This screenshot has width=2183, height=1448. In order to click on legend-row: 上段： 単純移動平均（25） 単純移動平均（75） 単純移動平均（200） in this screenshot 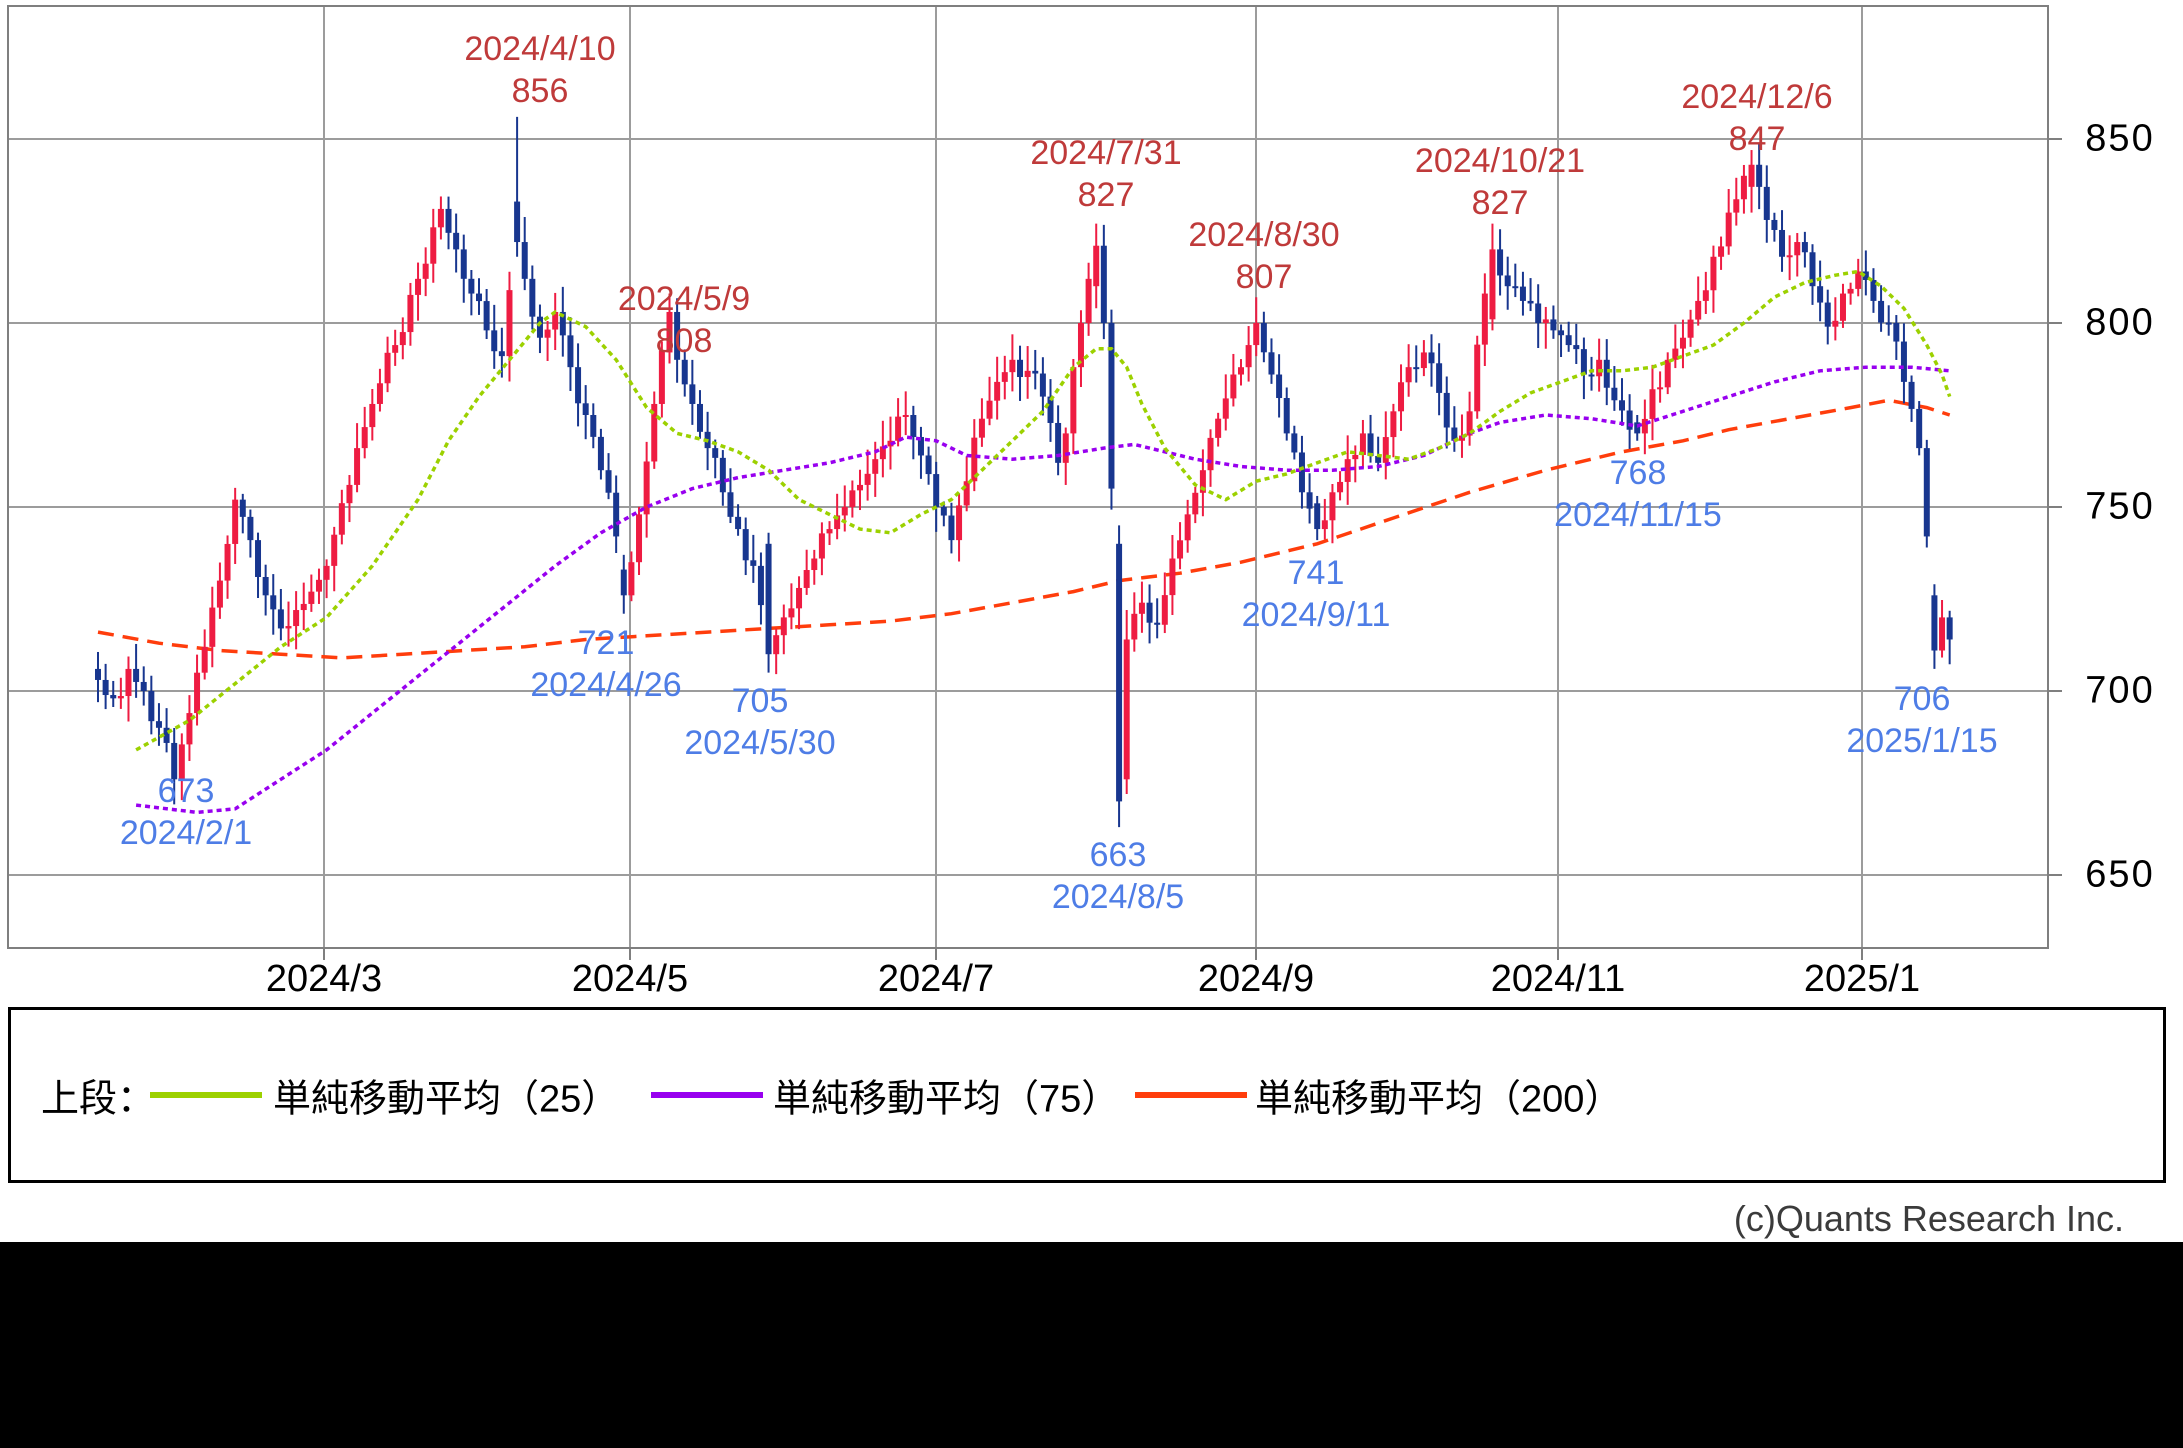, I will do `click(1087, 1095)`.